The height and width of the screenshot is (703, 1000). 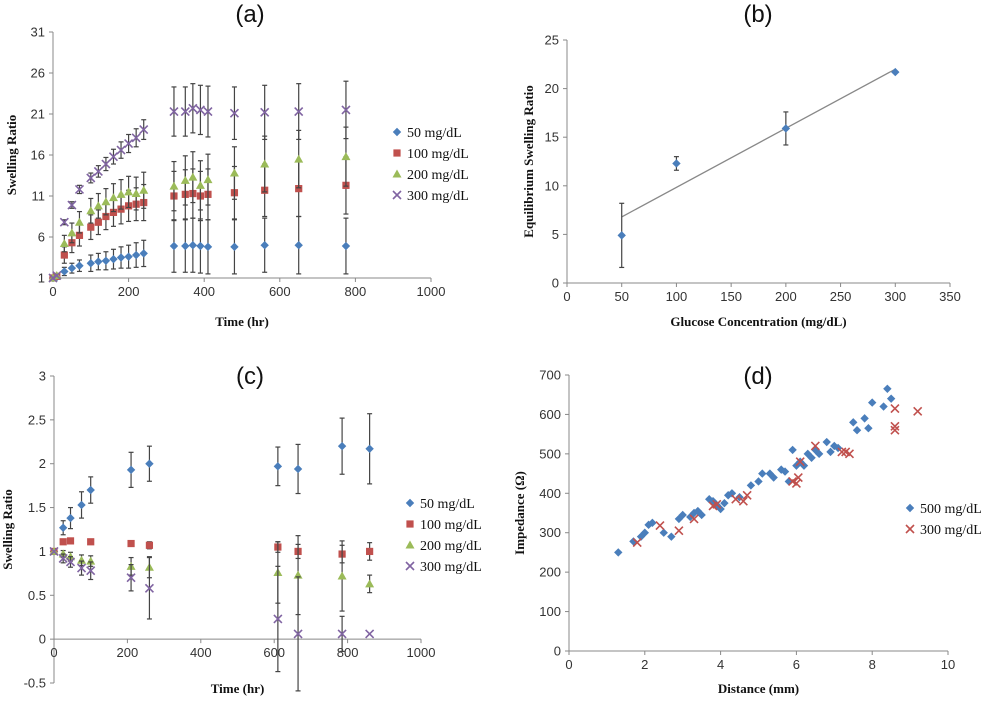 I want to click on x-tick-label: 0, so click(x=568, y=664).